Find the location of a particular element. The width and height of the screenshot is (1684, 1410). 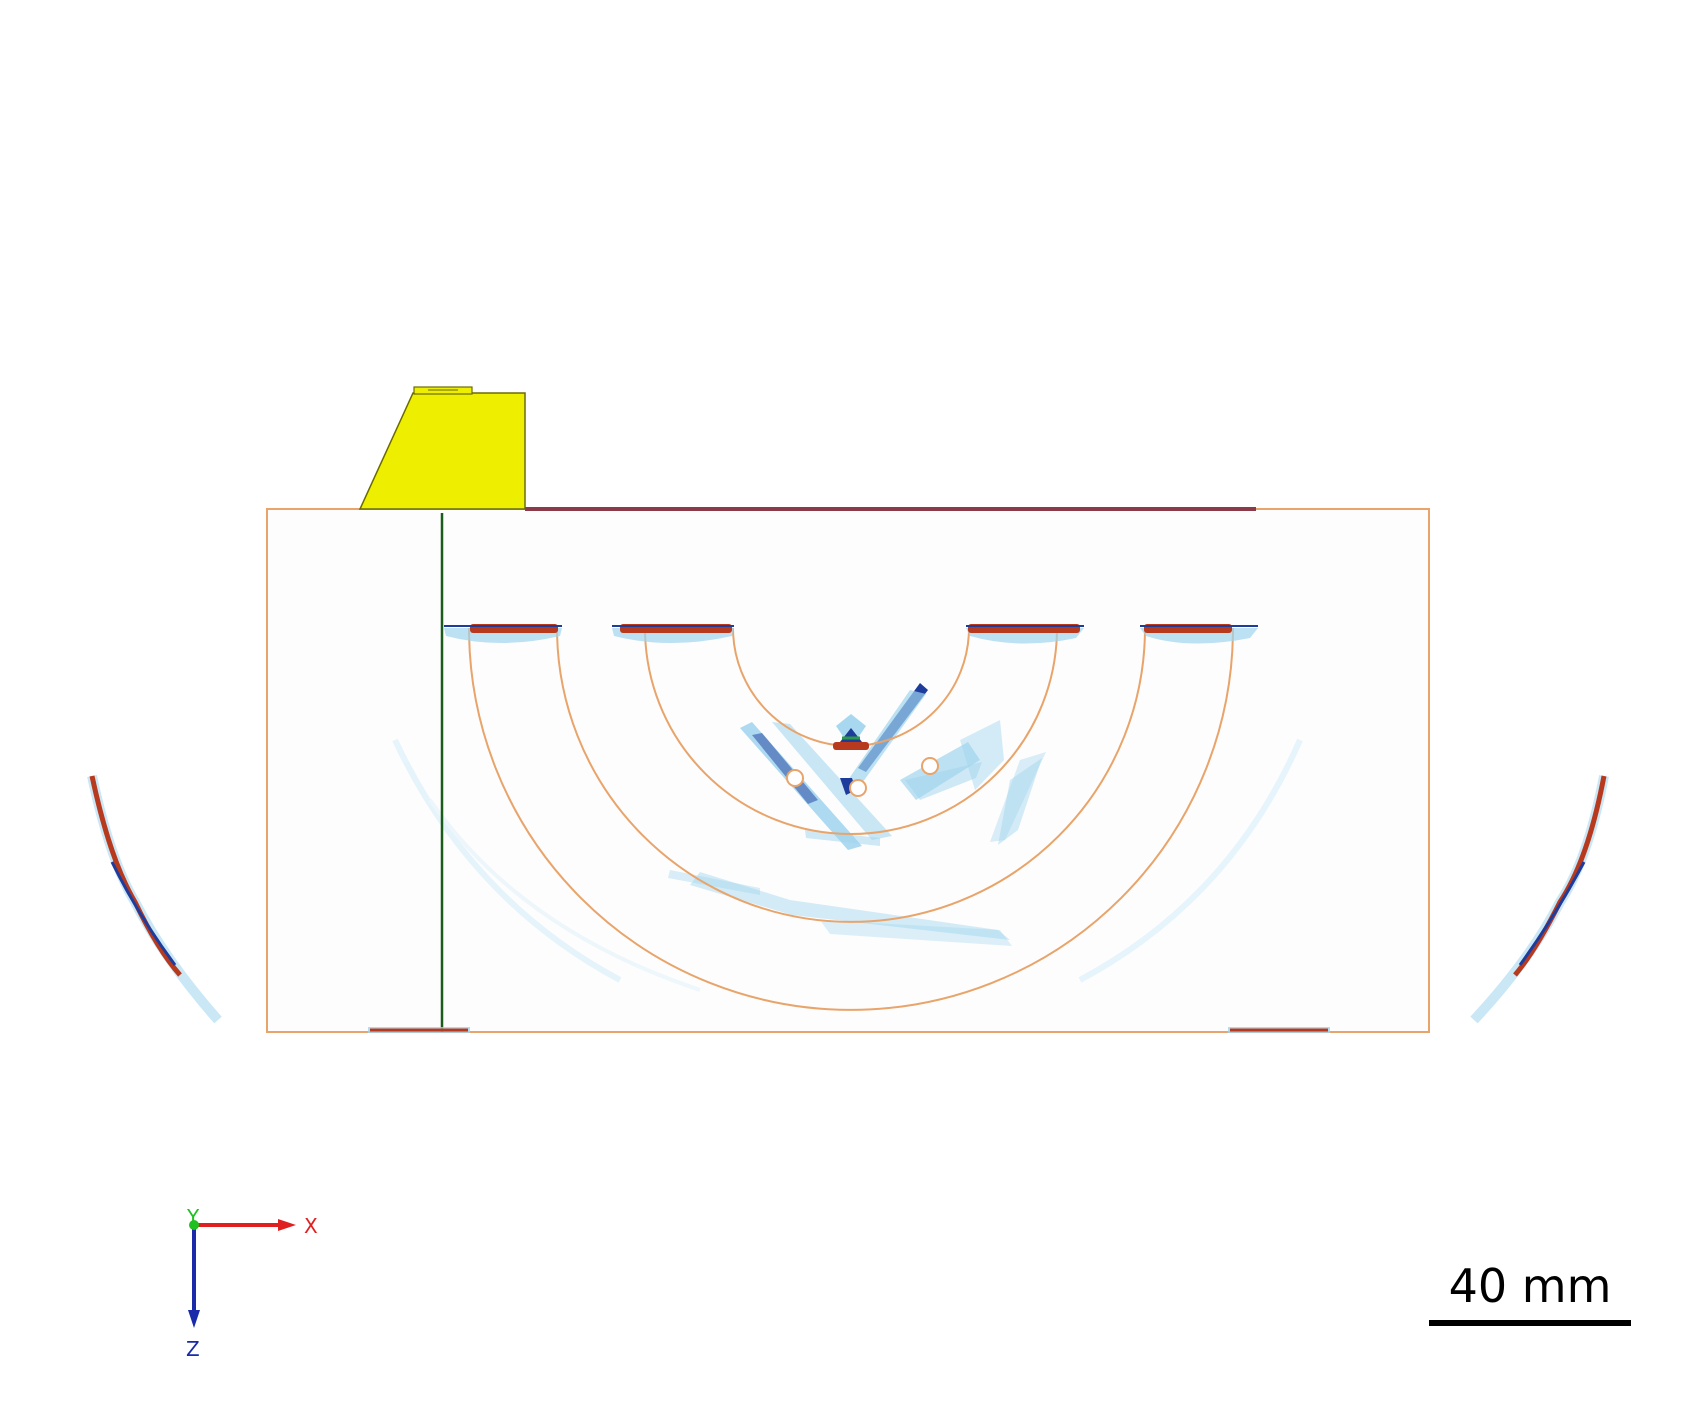

tip-echo is located at coordinates (851, 732).